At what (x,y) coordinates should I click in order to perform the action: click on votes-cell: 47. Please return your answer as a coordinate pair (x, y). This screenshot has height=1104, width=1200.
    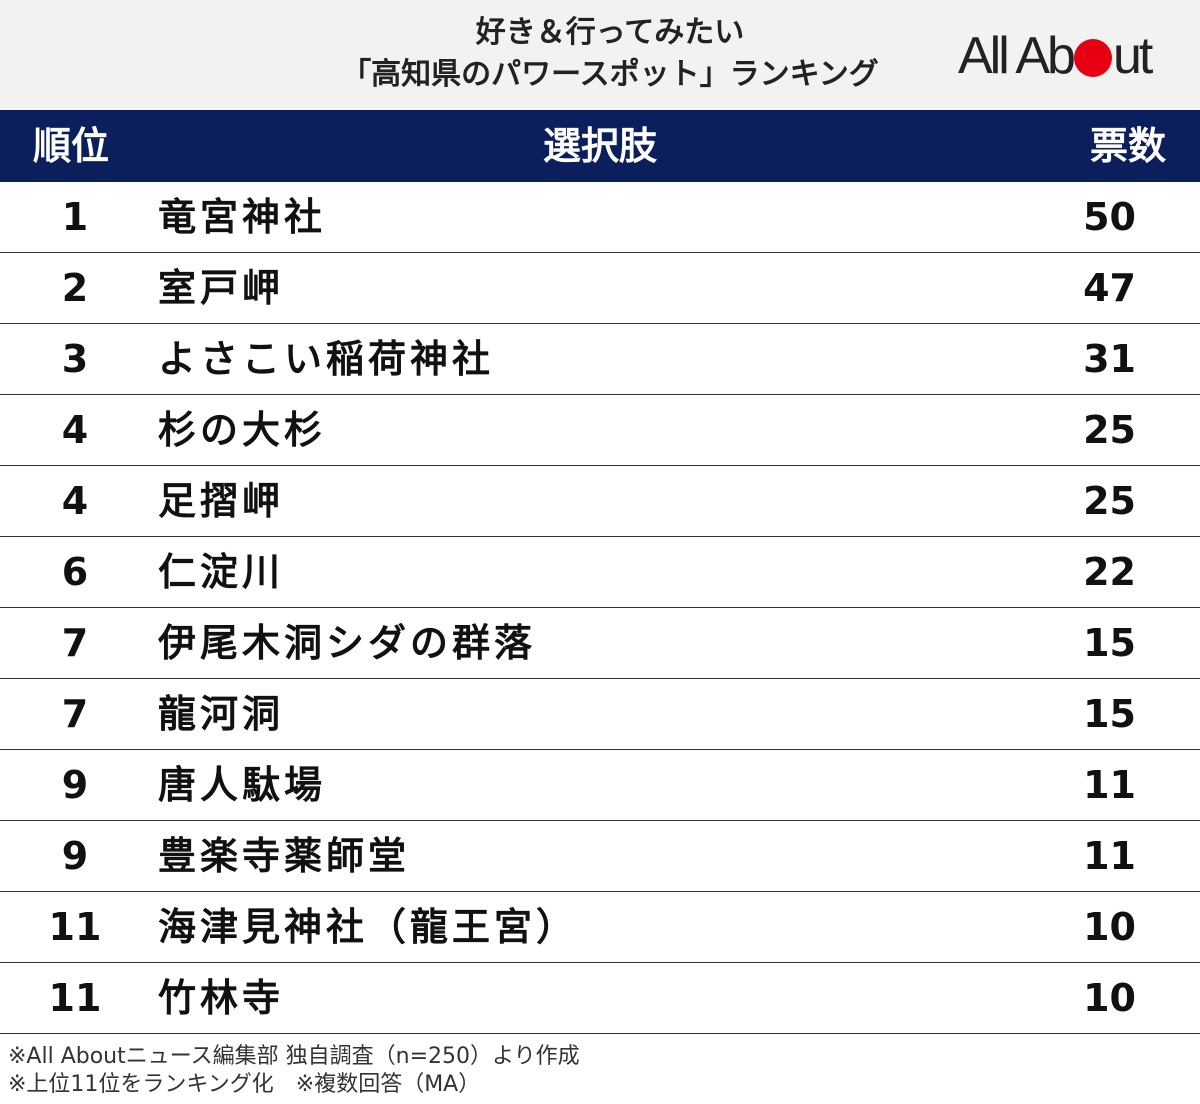
    Looking at the image, I should click on (1109, 288).